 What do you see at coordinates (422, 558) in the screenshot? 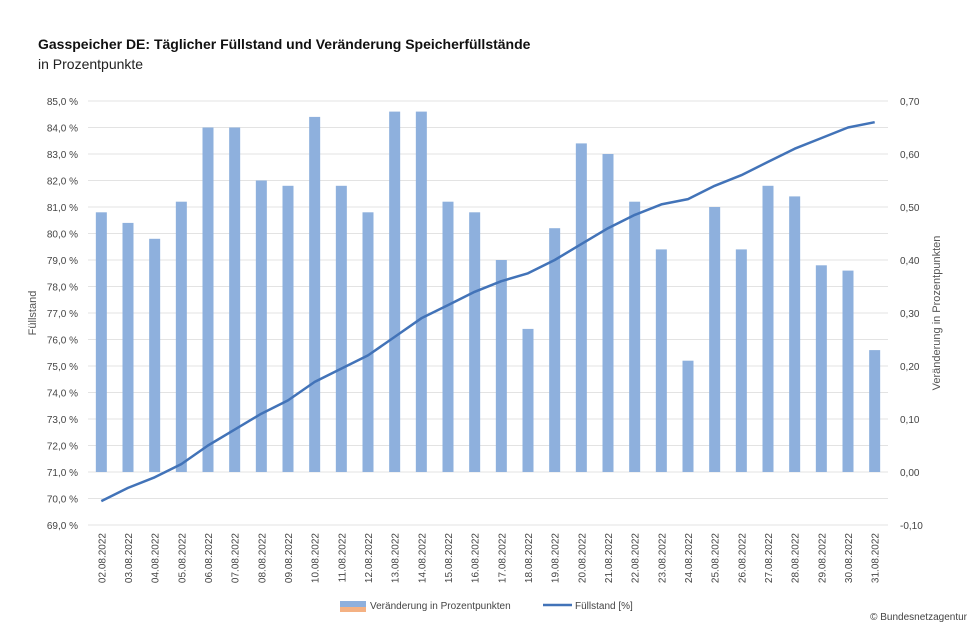
I see `x-tick-label: 14.08.2022` at bounding box center [422, 558].